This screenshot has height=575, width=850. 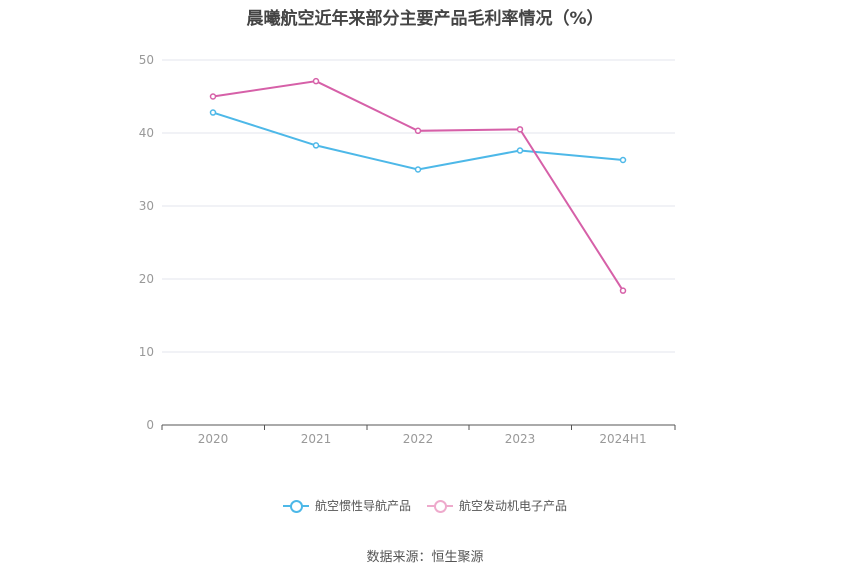 What do you see at coordinates (146, 279) in the screenshot?
I see `y-tick-label: 20` at bounding box center [146, 279].